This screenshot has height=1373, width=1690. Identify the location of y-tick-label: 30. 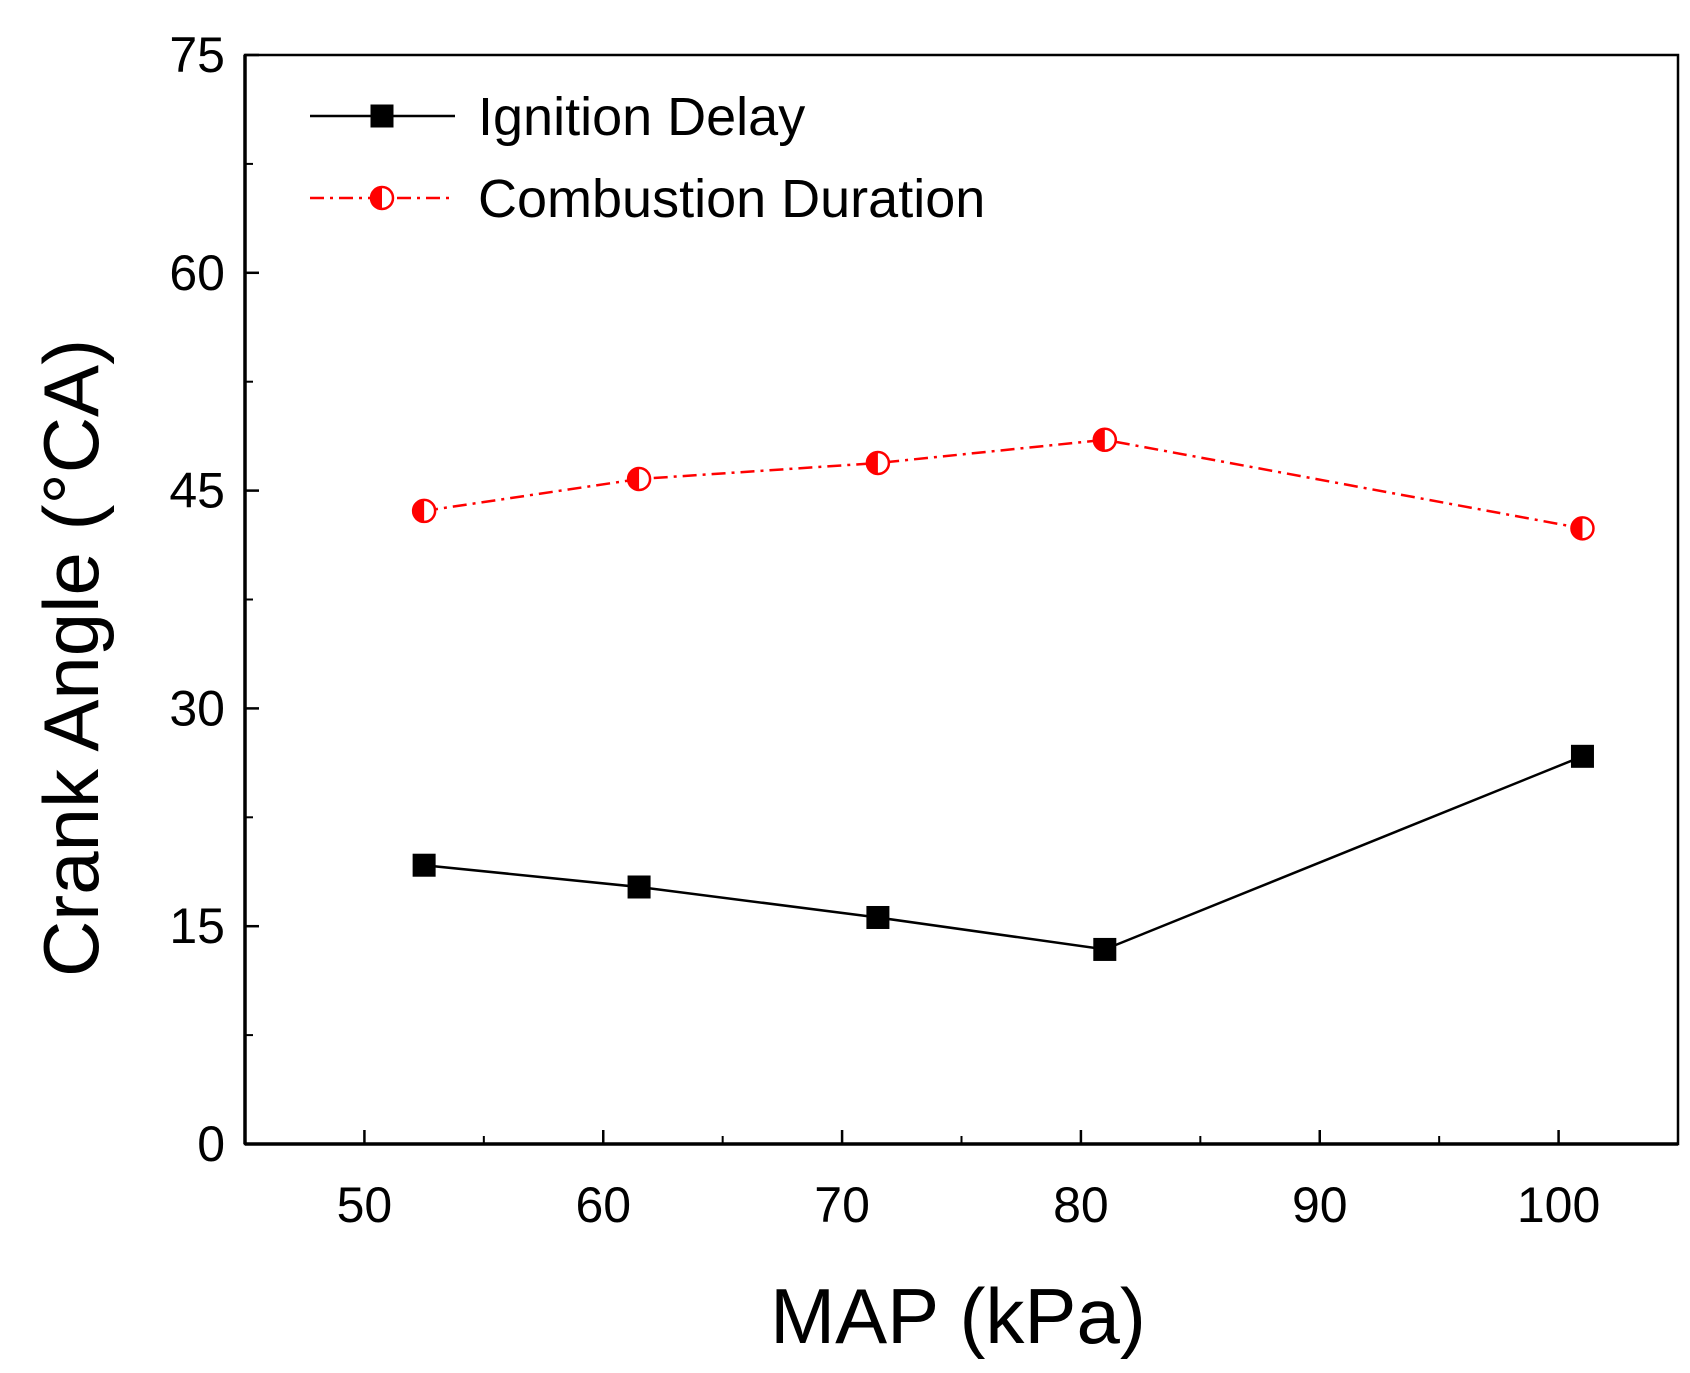
(197, 708).